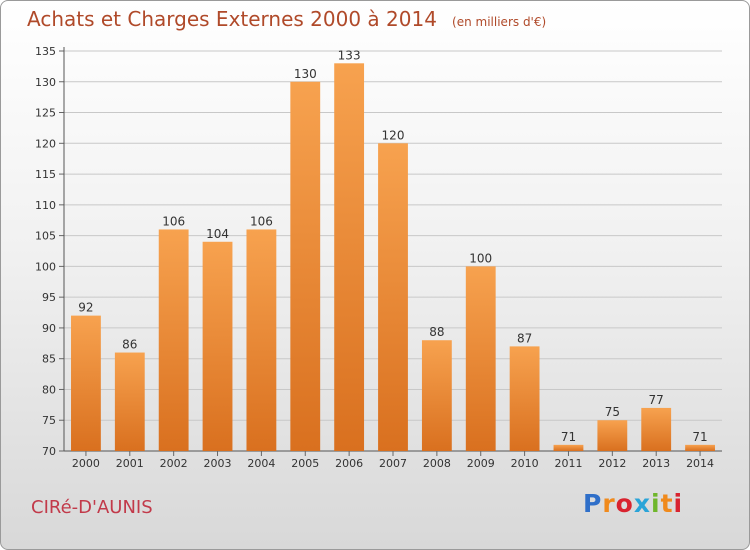 The height and width of the screenshot is (550, 750). I want to click on data-label-2005: 130, so click(305, 74).